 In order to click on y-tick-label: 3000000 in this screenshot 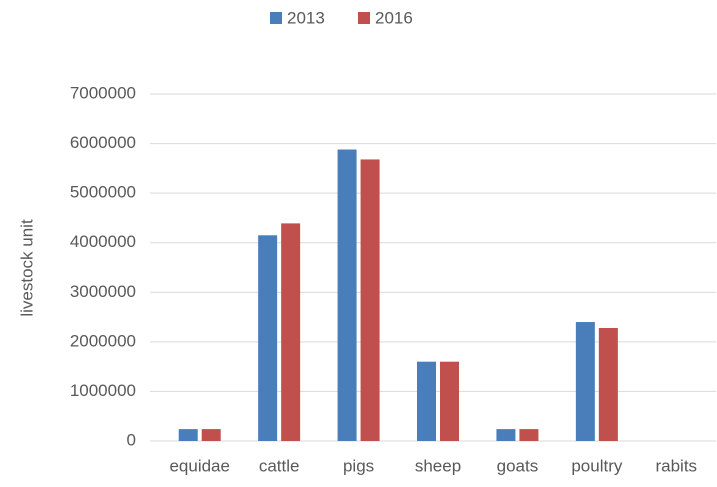, I will do `click(103, 291)`.